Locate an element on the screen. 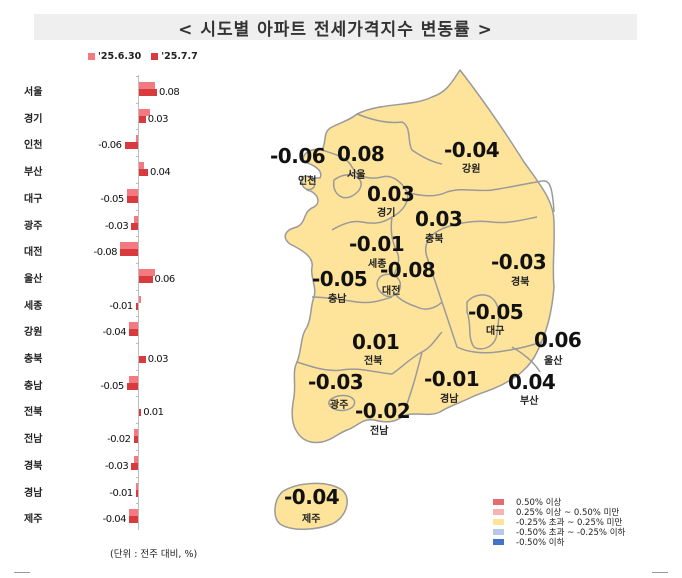  data-label: 0.01 is located at coordinates (153, 413).